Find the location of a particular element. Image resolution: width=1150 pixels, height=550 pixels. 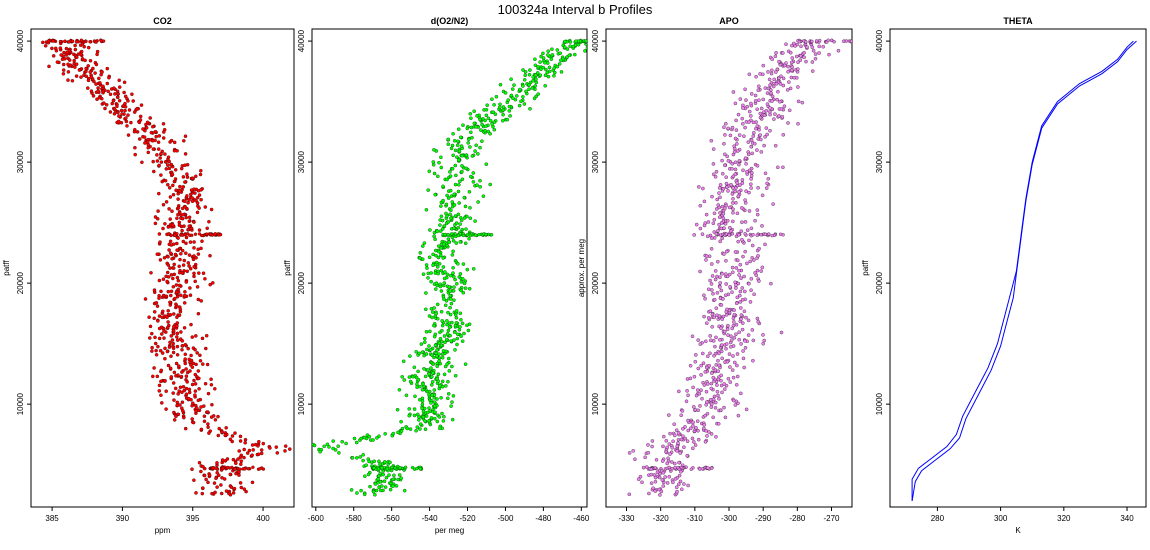

x-axis-label: ppm is located at coordinates (163, 530).